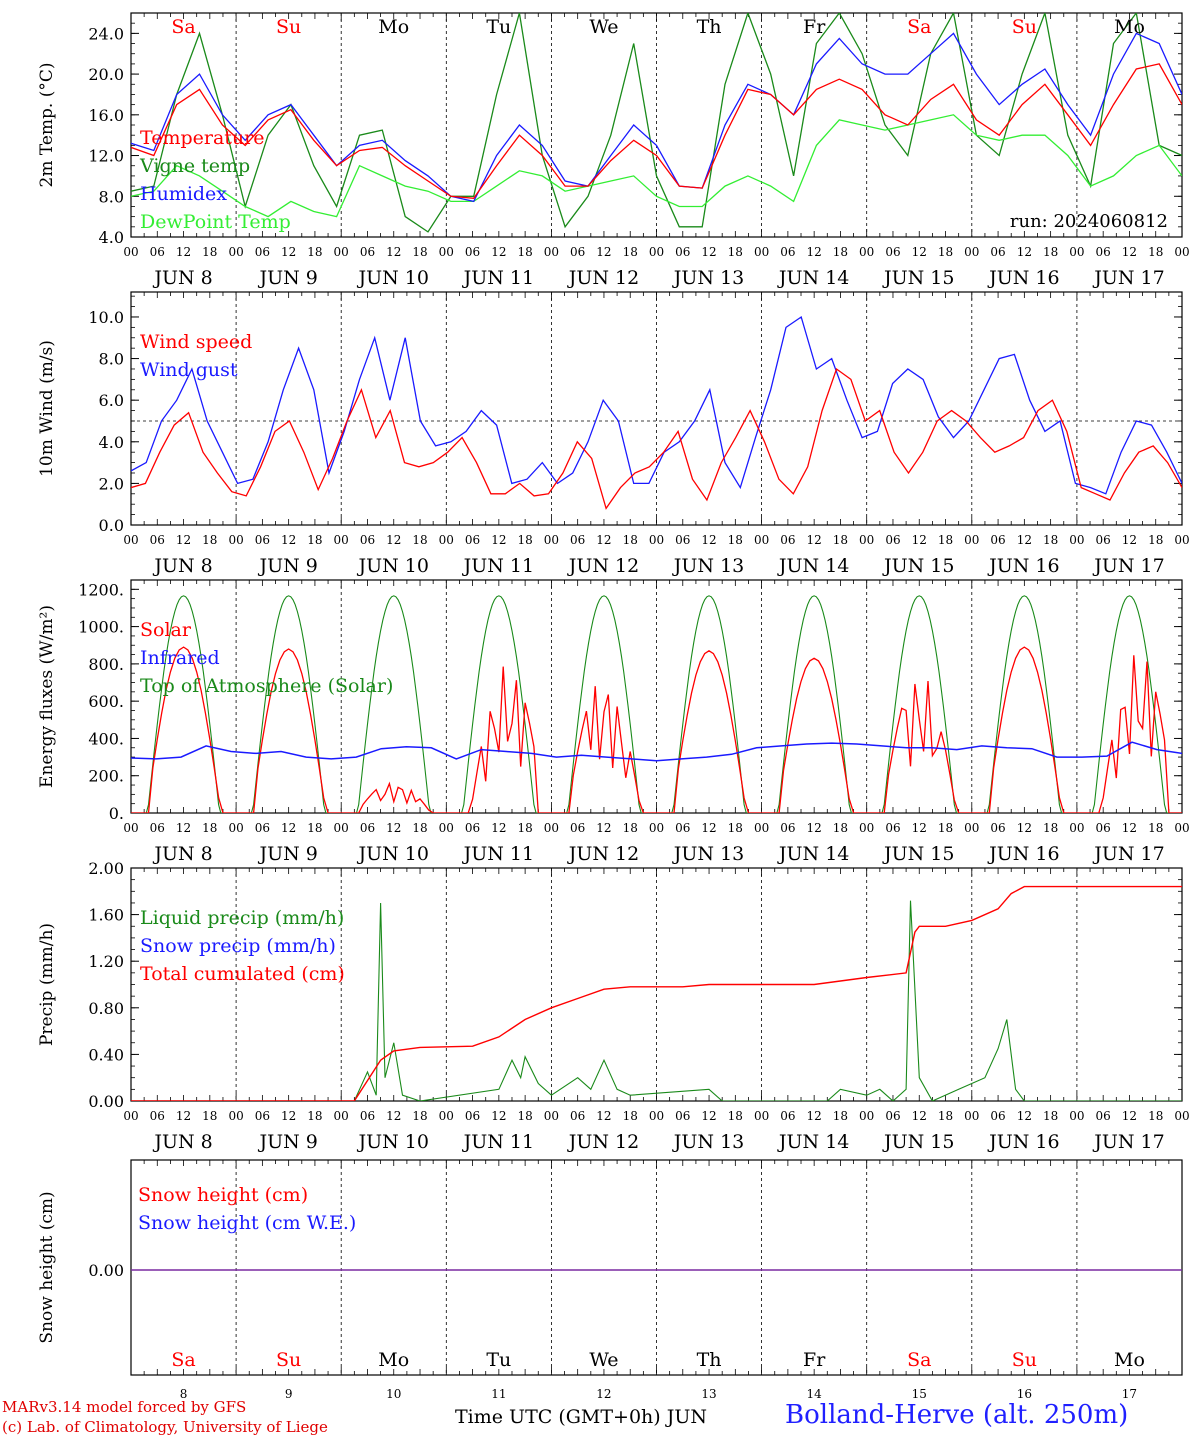 This screenshot has height=1440, width=1194. What do you see at coordinates (111, 525) in the screenshot?
I see `y-tick-label: 0.0` at bounding box center [111, 525].